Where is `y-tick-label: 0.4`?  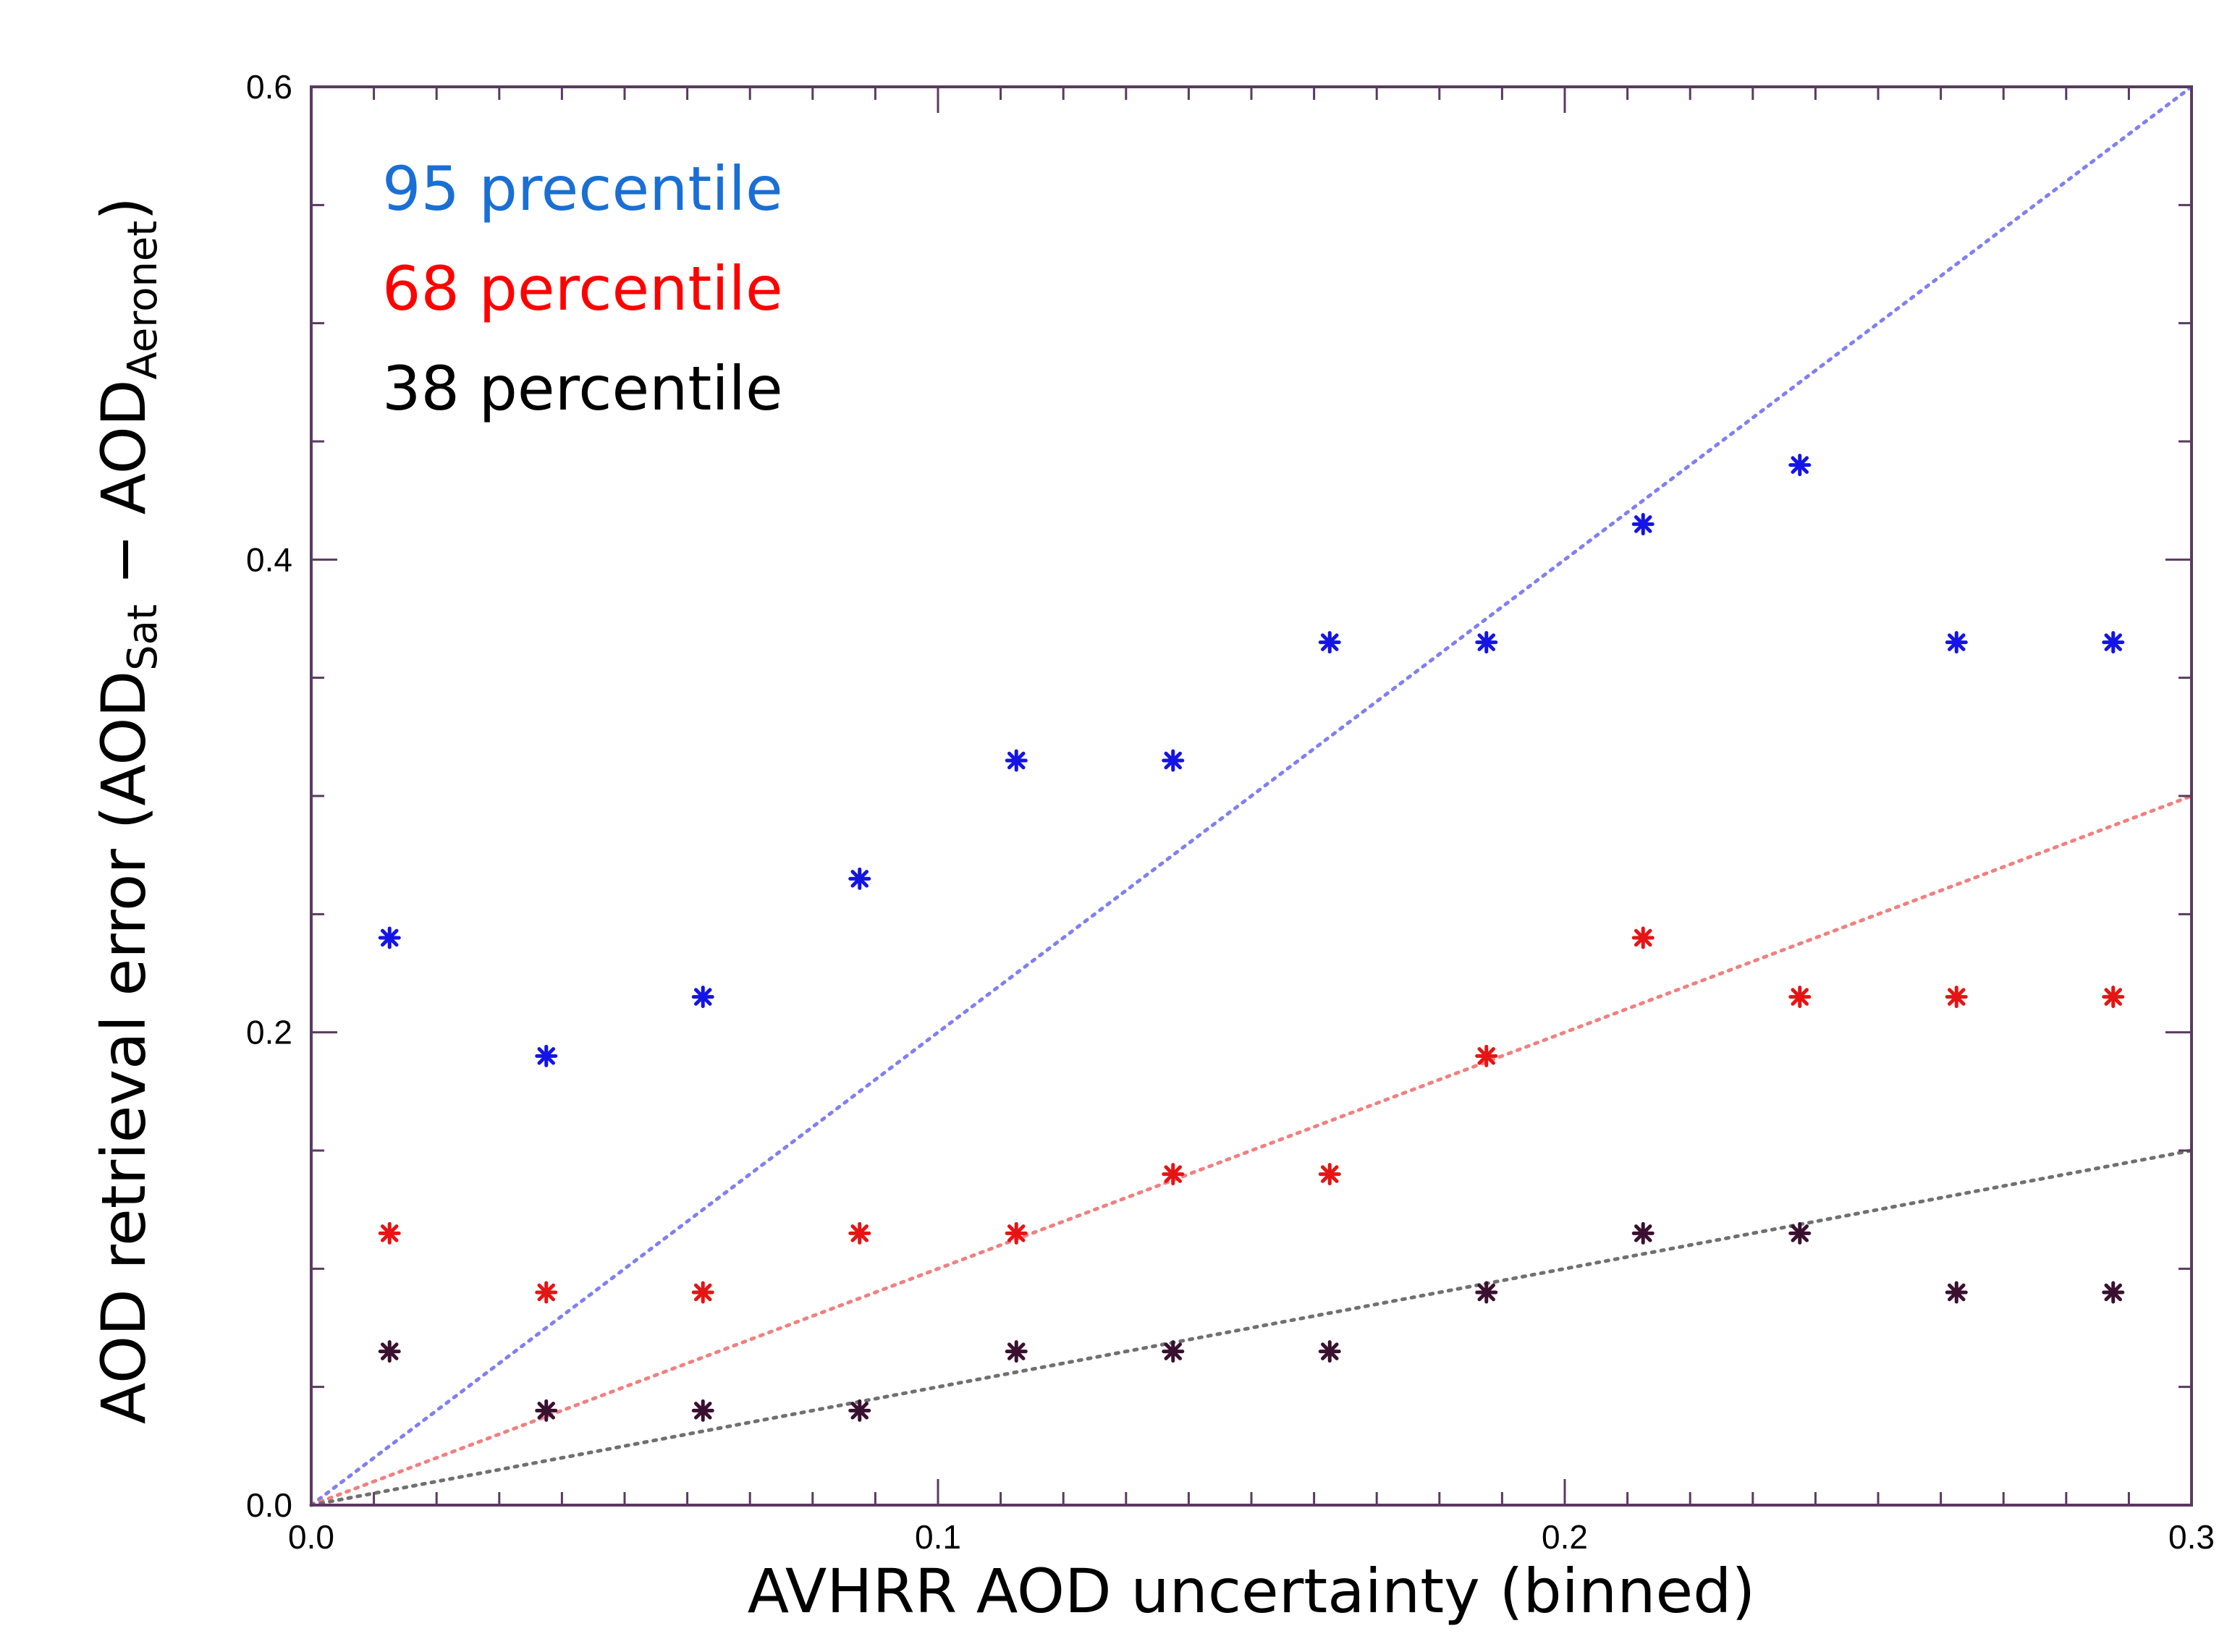
y-tick-label: 0.4 is located at coordinates (269, 559).